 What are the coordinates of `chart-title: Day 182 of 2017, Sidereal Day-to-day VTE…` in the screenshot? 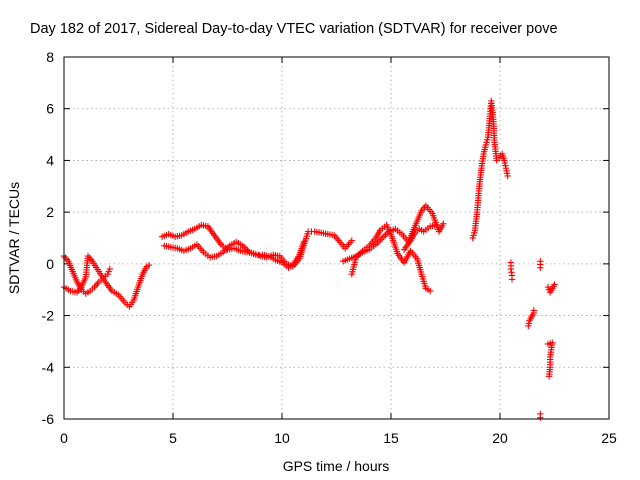 It's located at (294, 29).